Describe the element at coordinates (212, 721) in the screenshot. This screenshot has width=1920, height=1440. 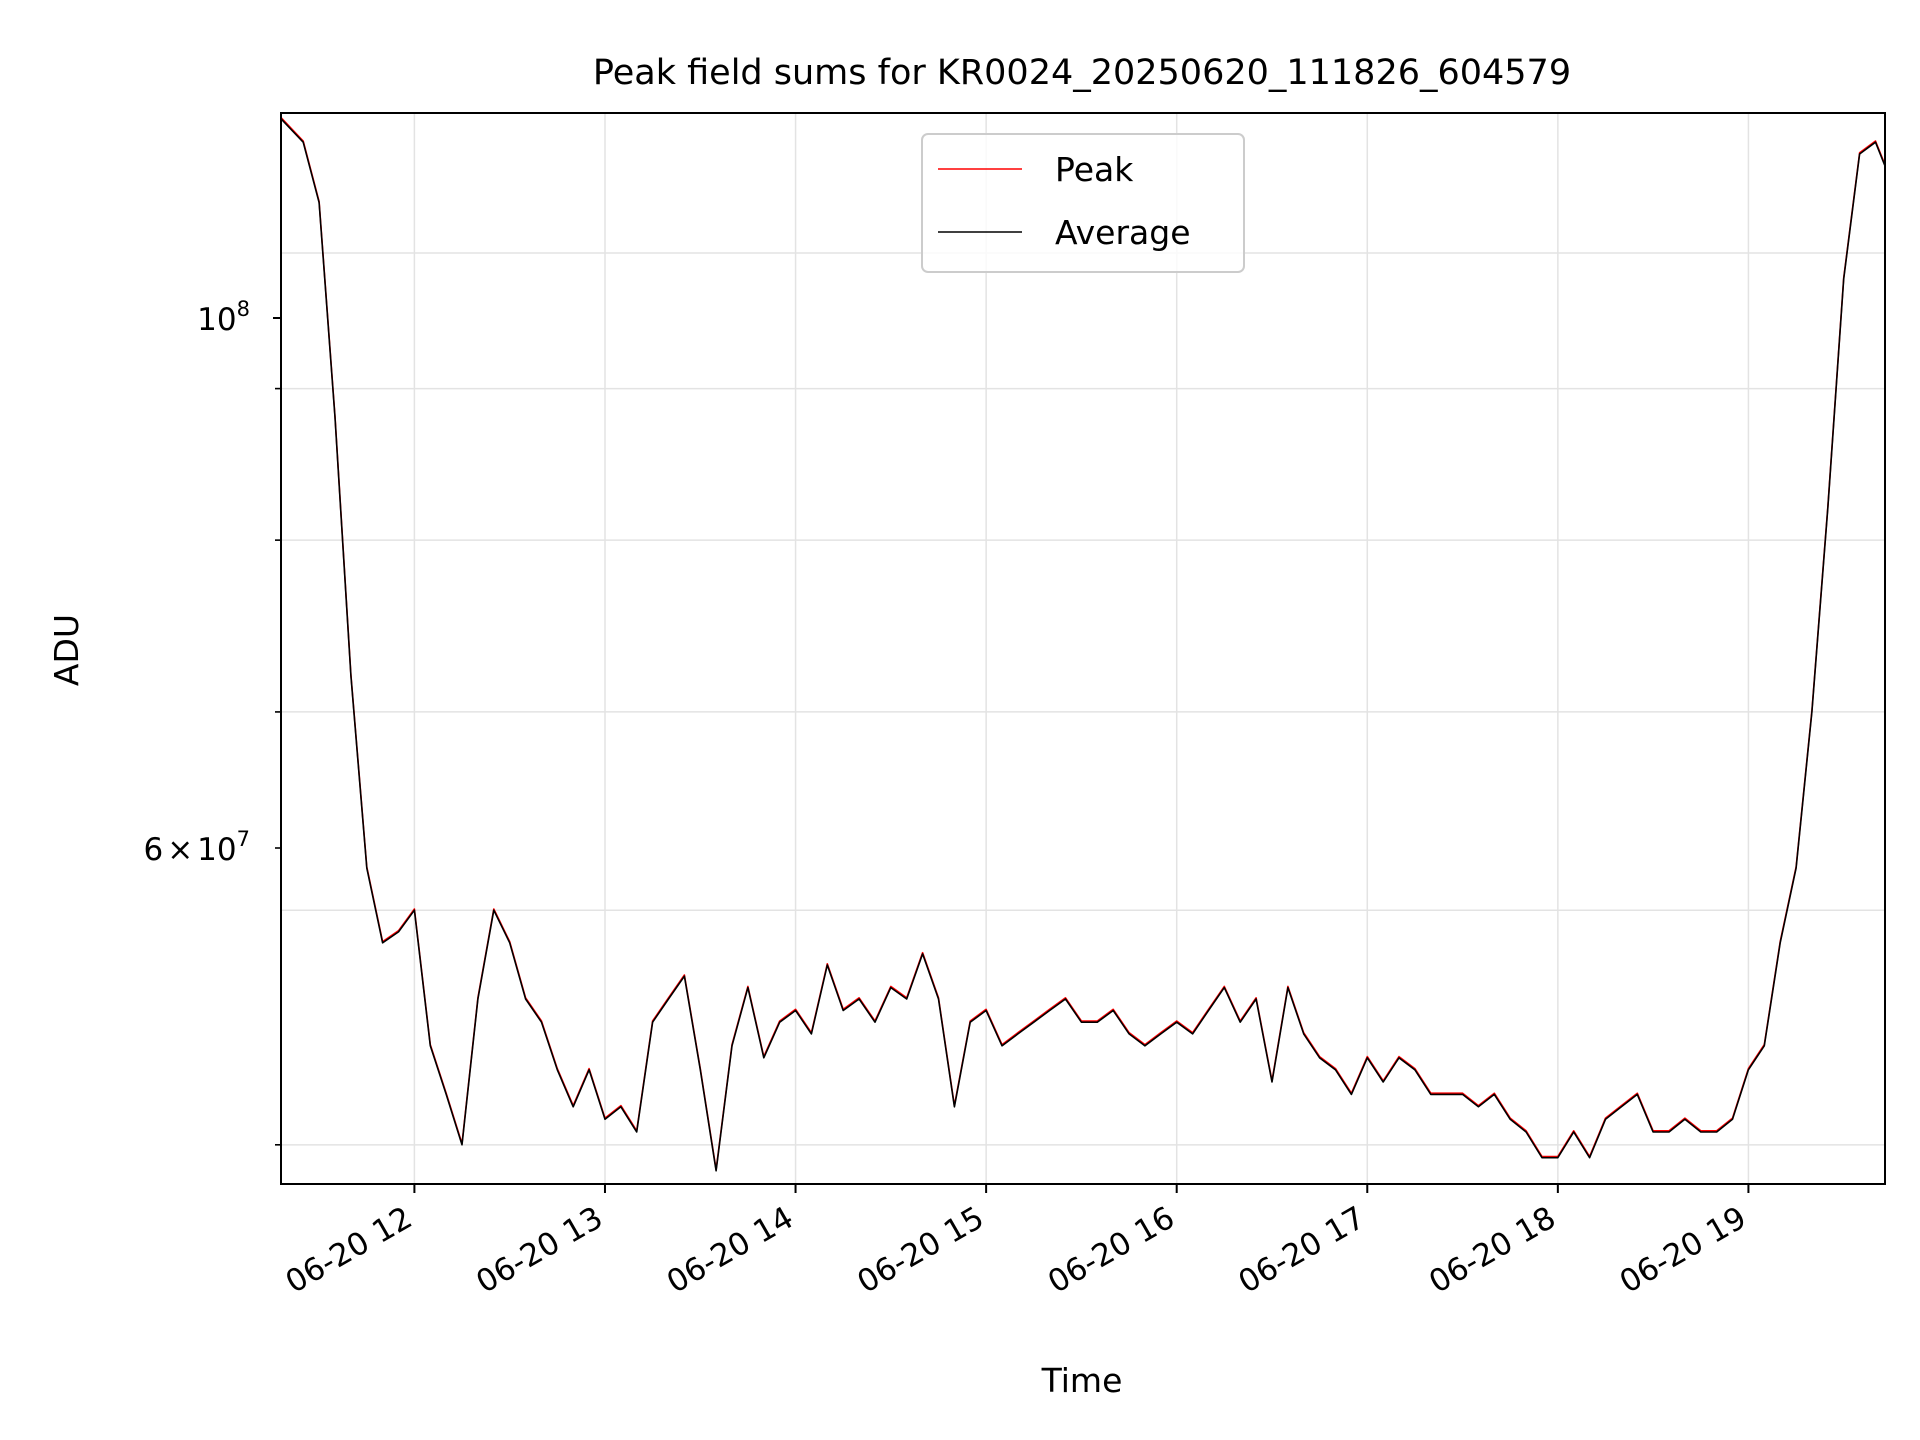
I see `y-axis-ticks: 108 6 × 107` at that location.